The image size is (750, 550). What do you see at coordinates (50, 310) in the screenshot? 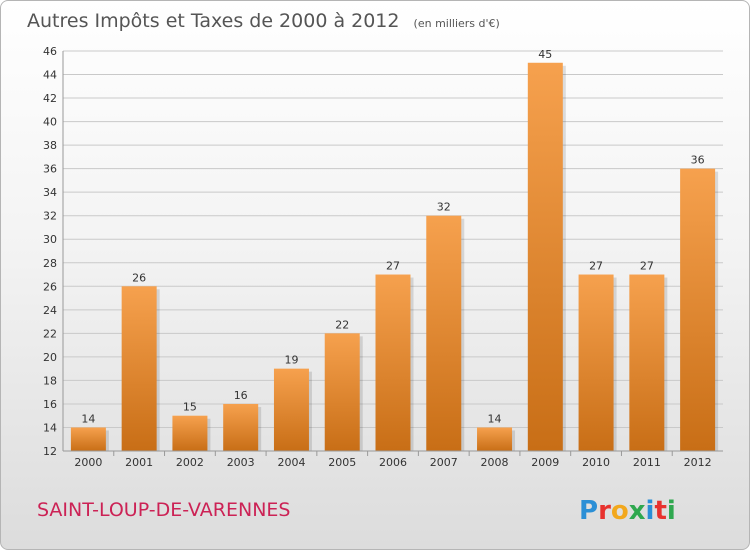
I see `y-tick-label: 24` at bounding box center [50, 310].